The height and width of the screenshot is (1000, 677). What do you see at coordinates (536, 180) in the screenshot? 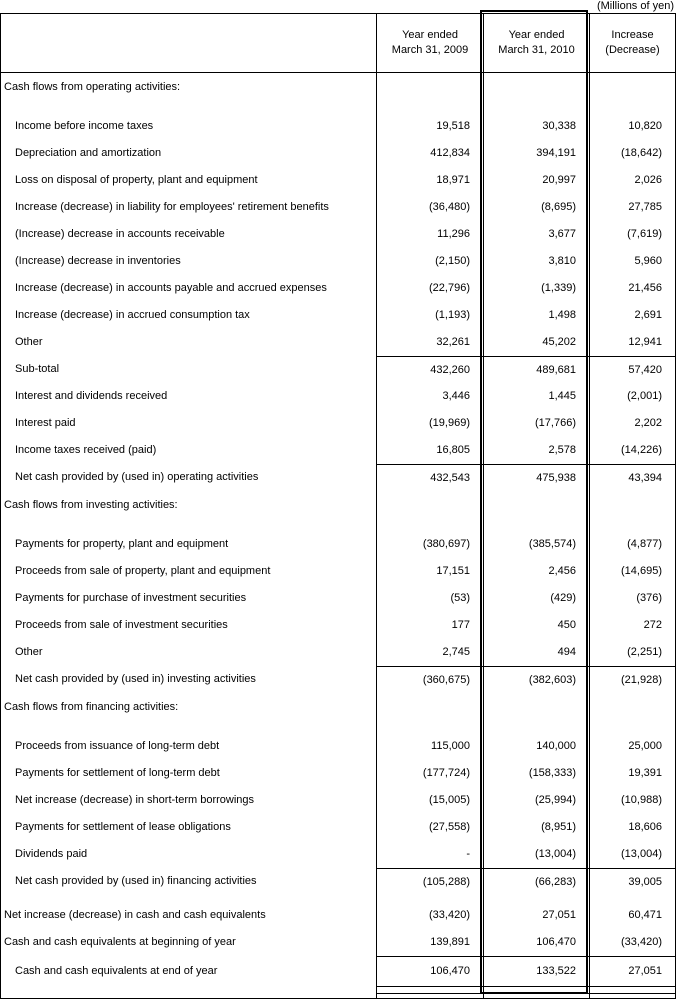
I see `value-cell-2010: 20,997` at bounding box center [536, 180].